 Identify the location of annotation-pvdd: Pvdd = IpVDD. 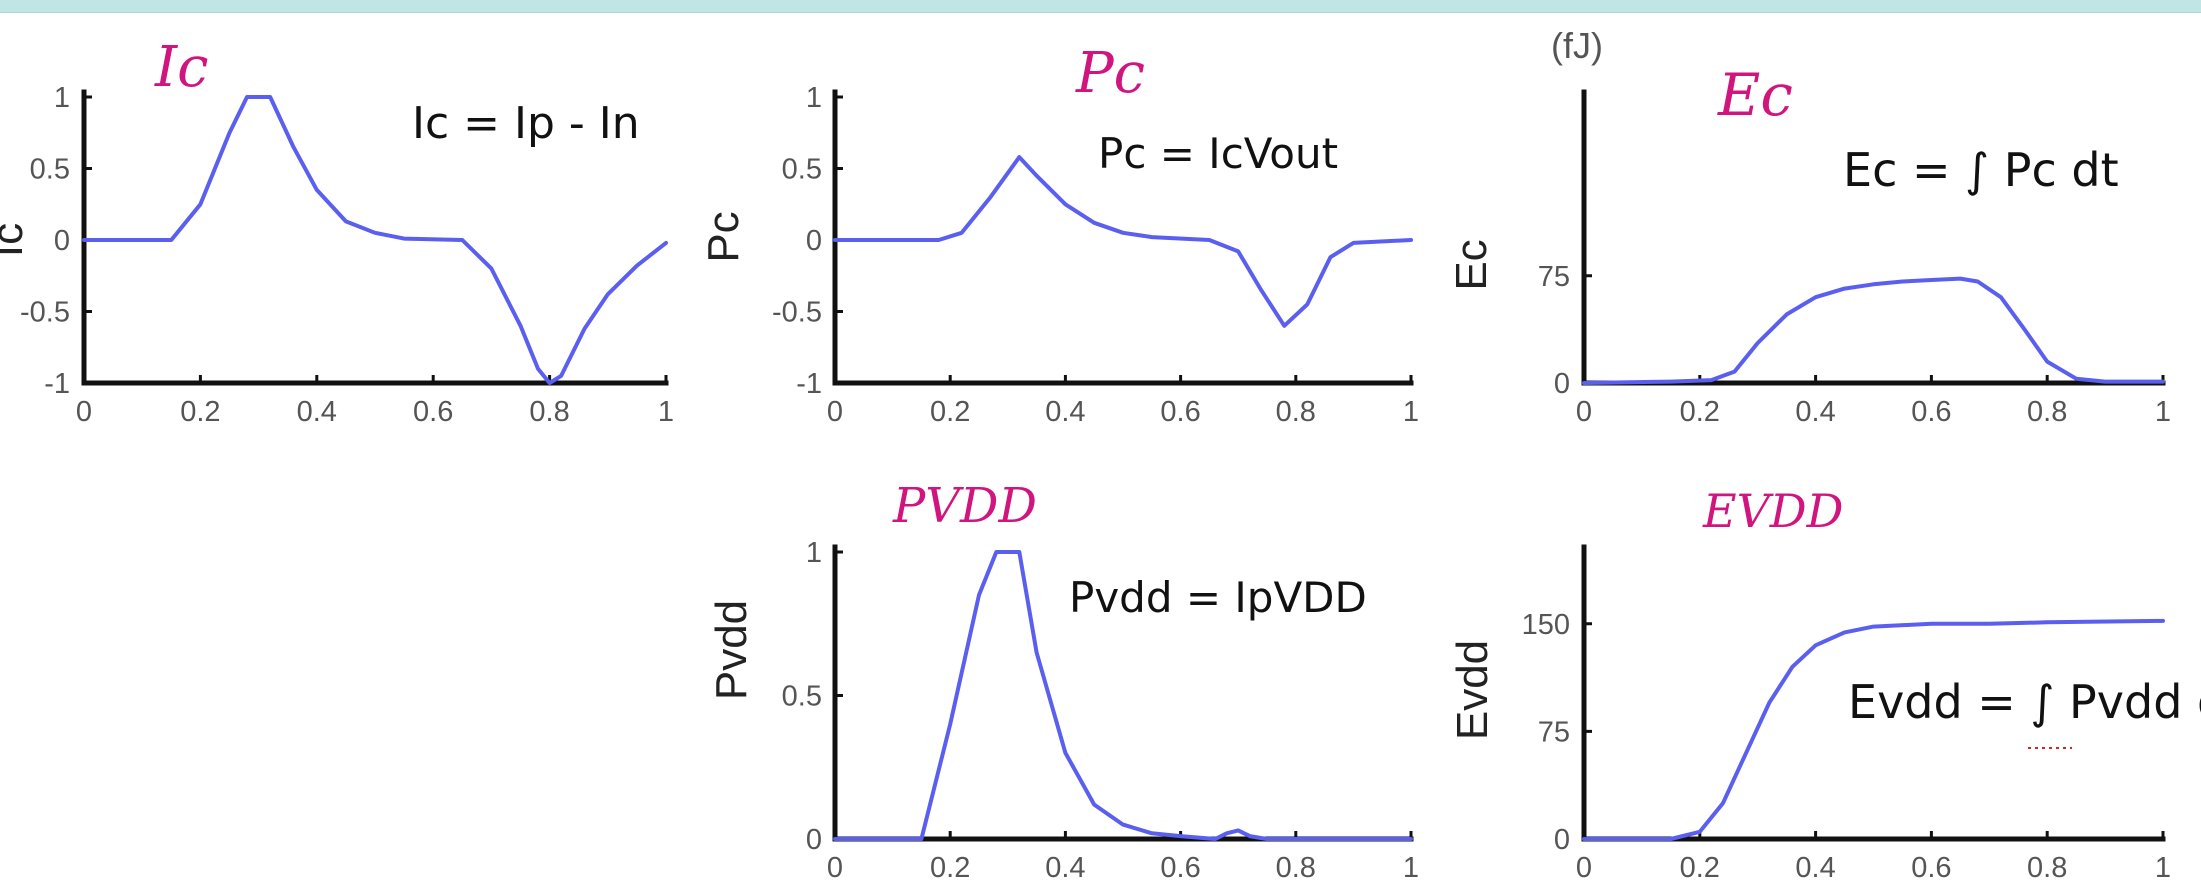
(1218, 597).